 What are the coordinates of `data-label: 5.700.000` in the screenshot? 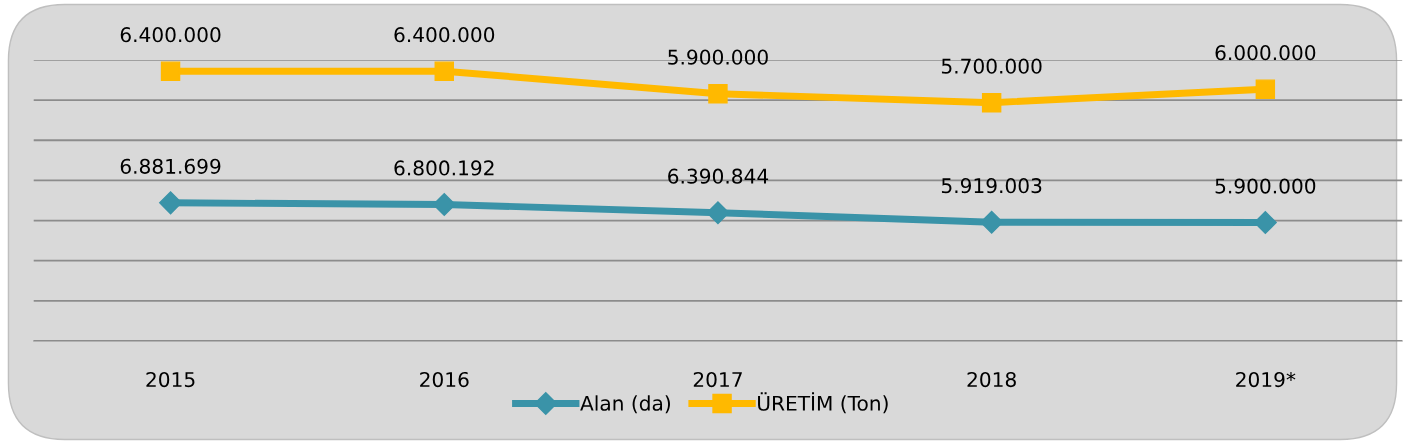 It's located at (991, 66).